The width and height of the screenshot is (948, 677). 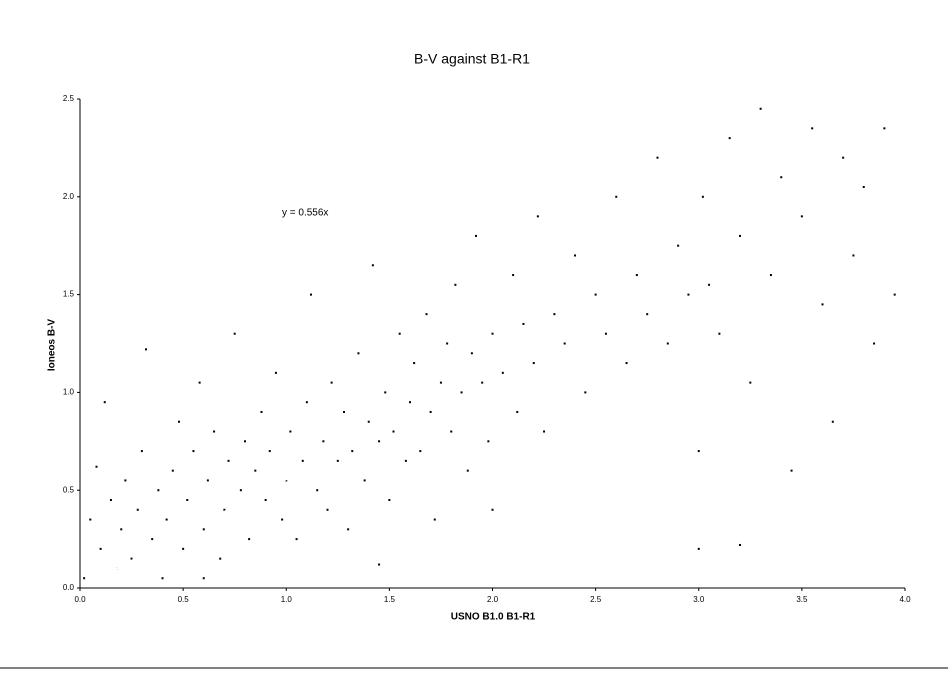 I want to click on x-tick-label: 1.5, so click(x=390, y=599).